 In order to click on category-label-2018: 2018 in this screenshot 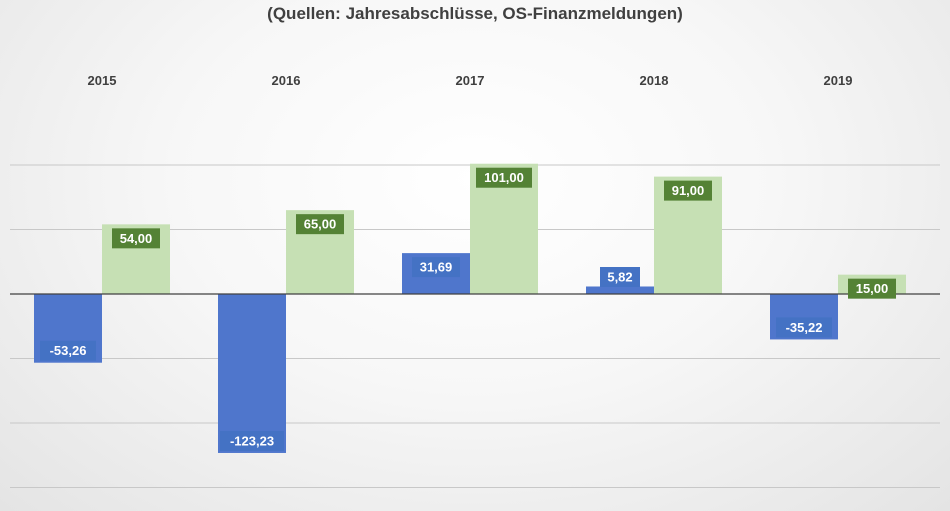, I will do `click(654, 80)`.